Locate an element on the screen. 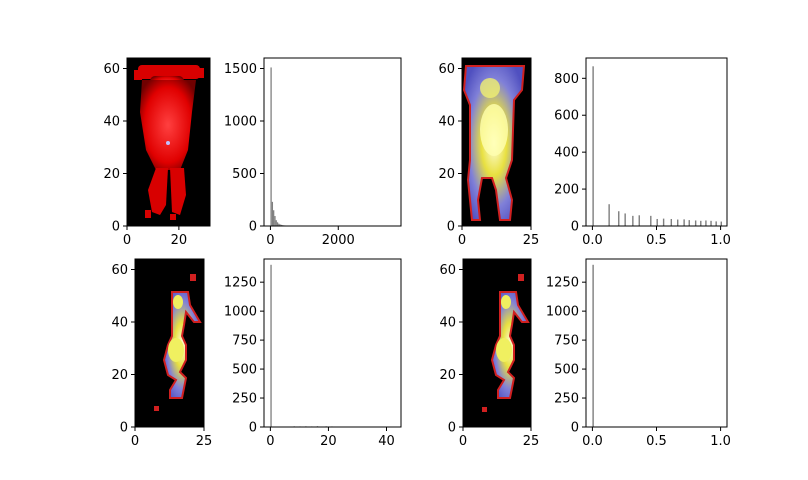 The width and height of the screenshot is (808, 480). y-tick-label: 250 is located at coordinates (244, 399).